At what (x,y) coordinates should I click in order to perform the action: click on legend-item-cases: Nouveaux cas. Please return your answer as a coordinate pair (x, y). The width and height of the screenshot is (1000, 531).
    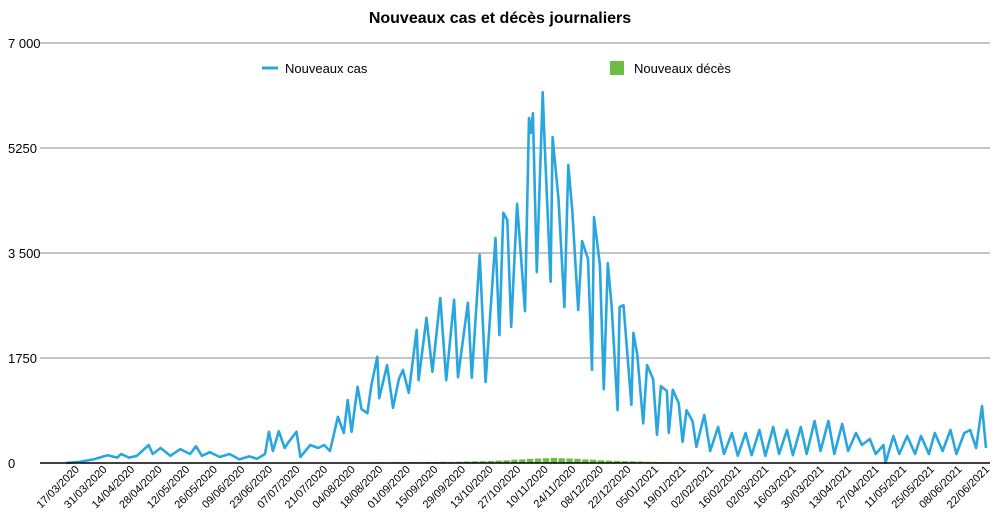
    Looking at the image, I should click on (315, 68).